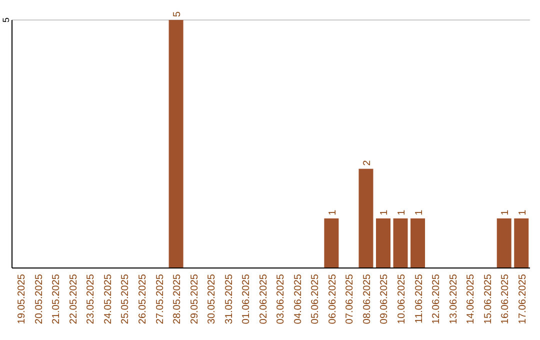 The height and width of the screenshot is (340, 540). Describe the element at coordinates (178, 299) in the screenshot. I see `x-tick-label: 28.05.2025` at that location.